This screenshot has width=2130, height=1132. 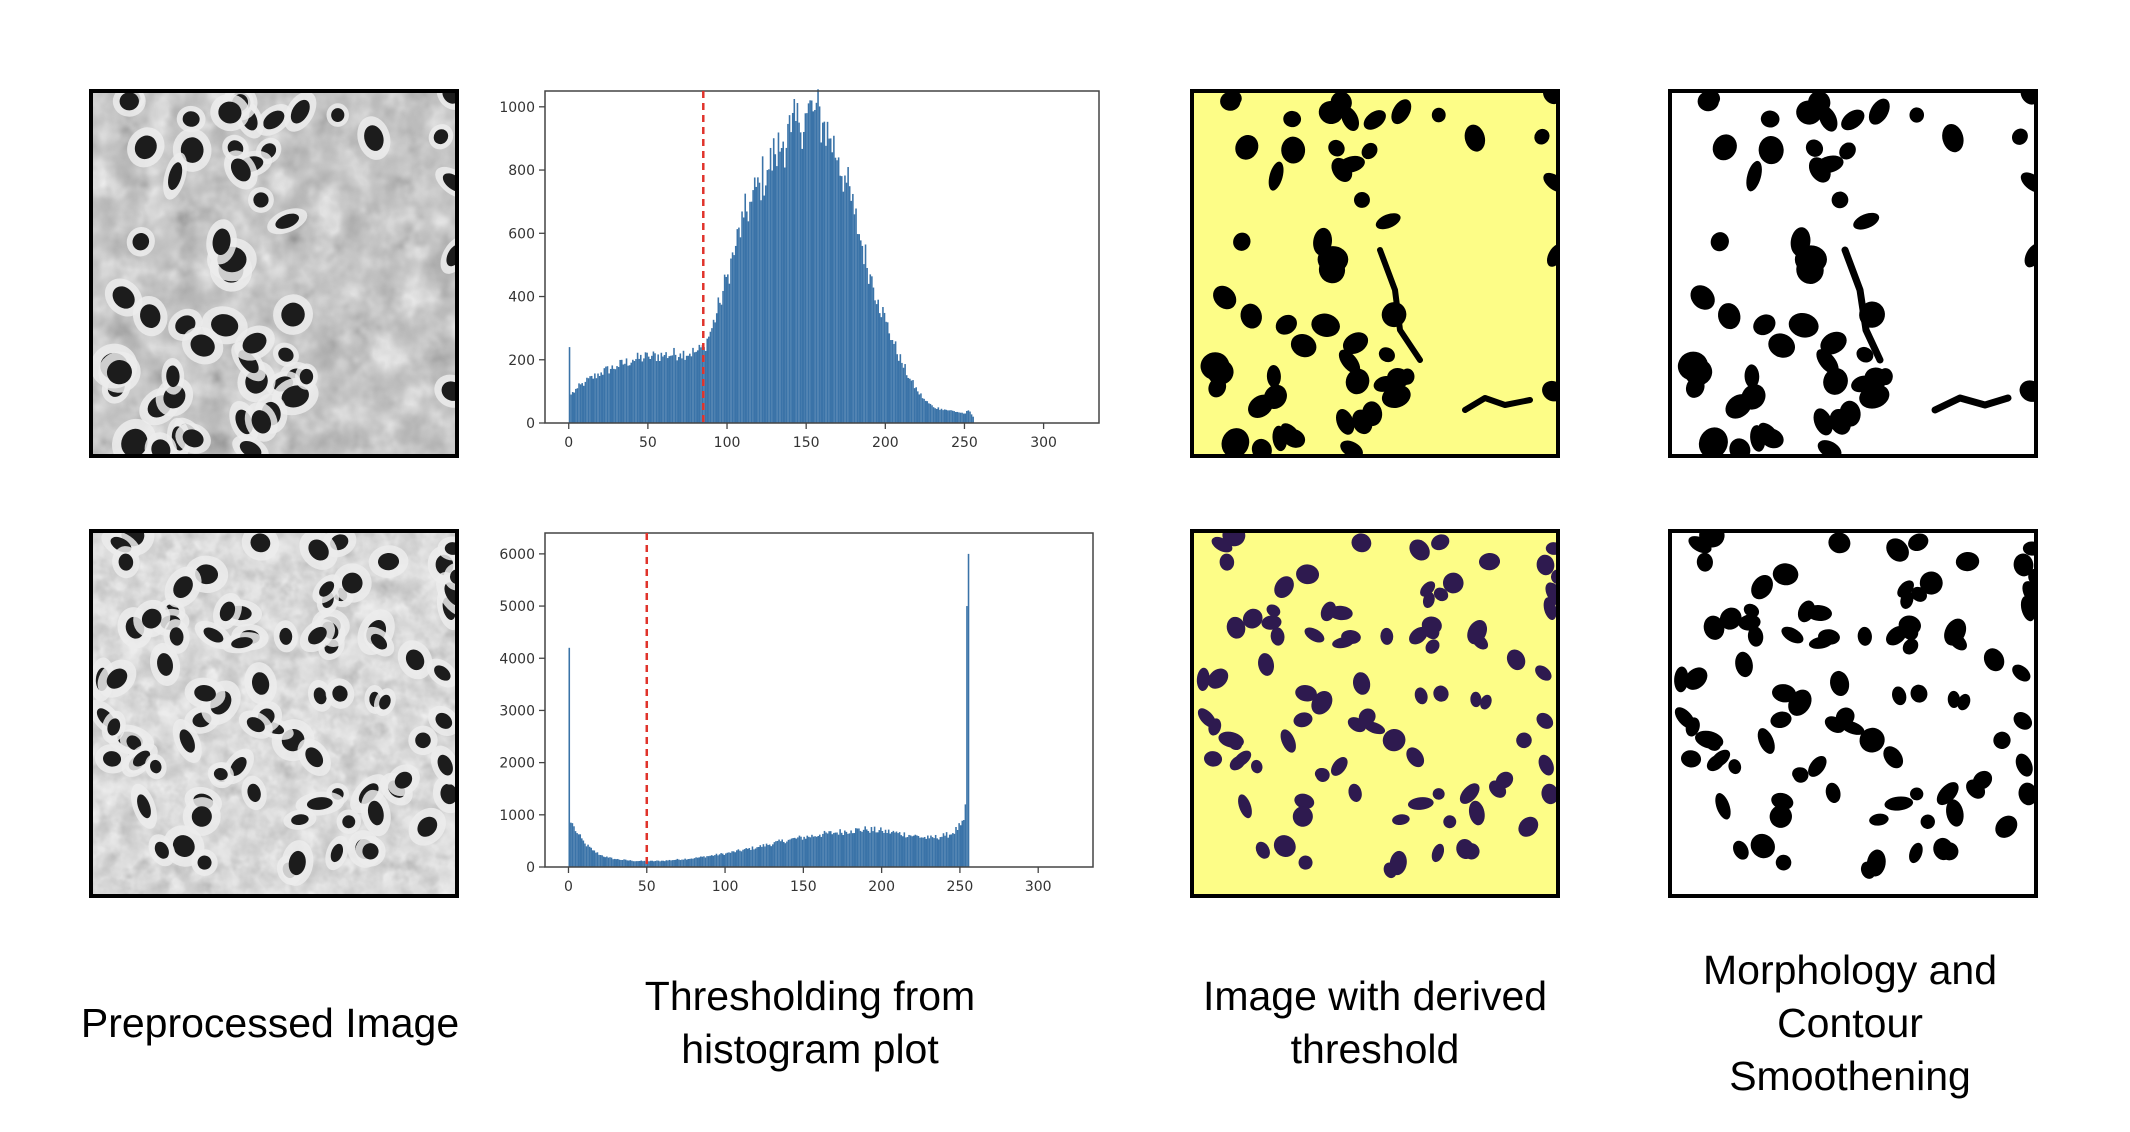 What do you see at coordinates (819, 700) in the screenshot?
I see `plot-frame` at bounding box center [819, 700].